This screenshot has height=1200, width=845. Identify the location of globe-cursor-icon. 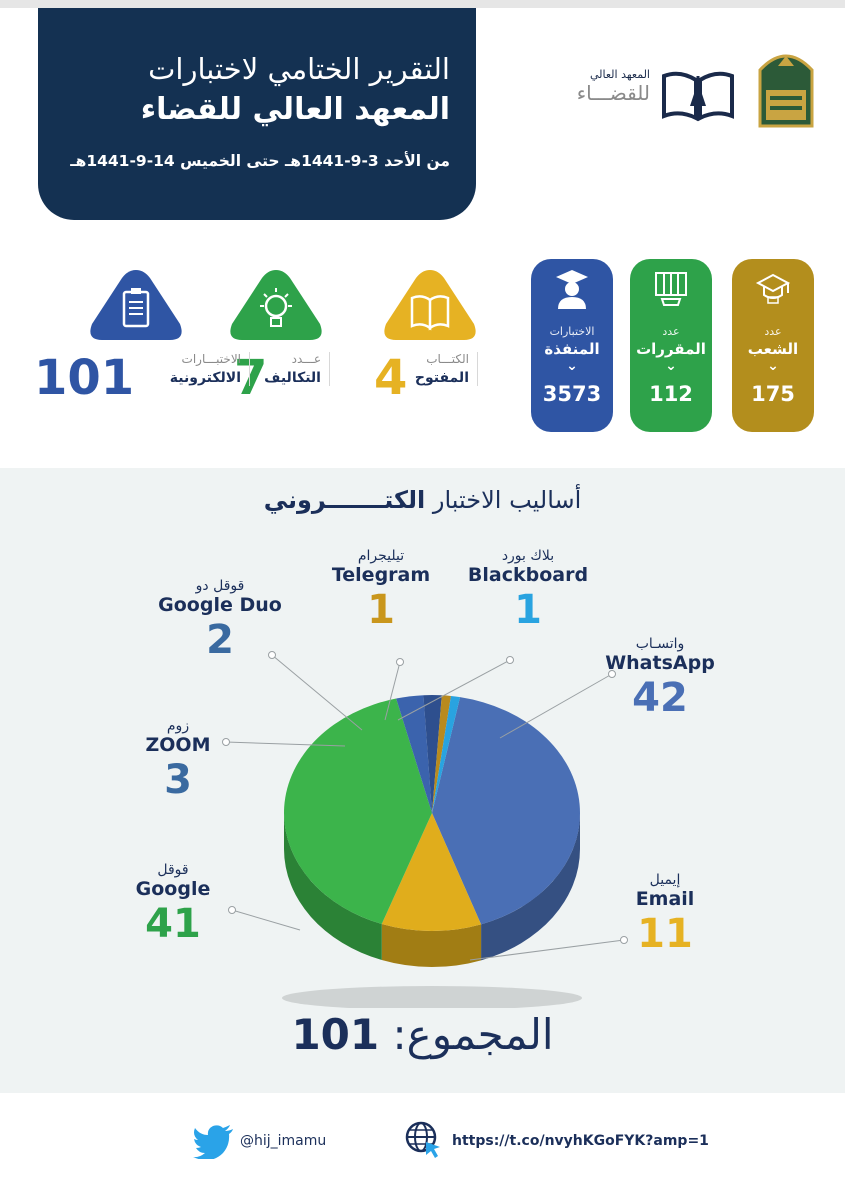
(424, 1140).